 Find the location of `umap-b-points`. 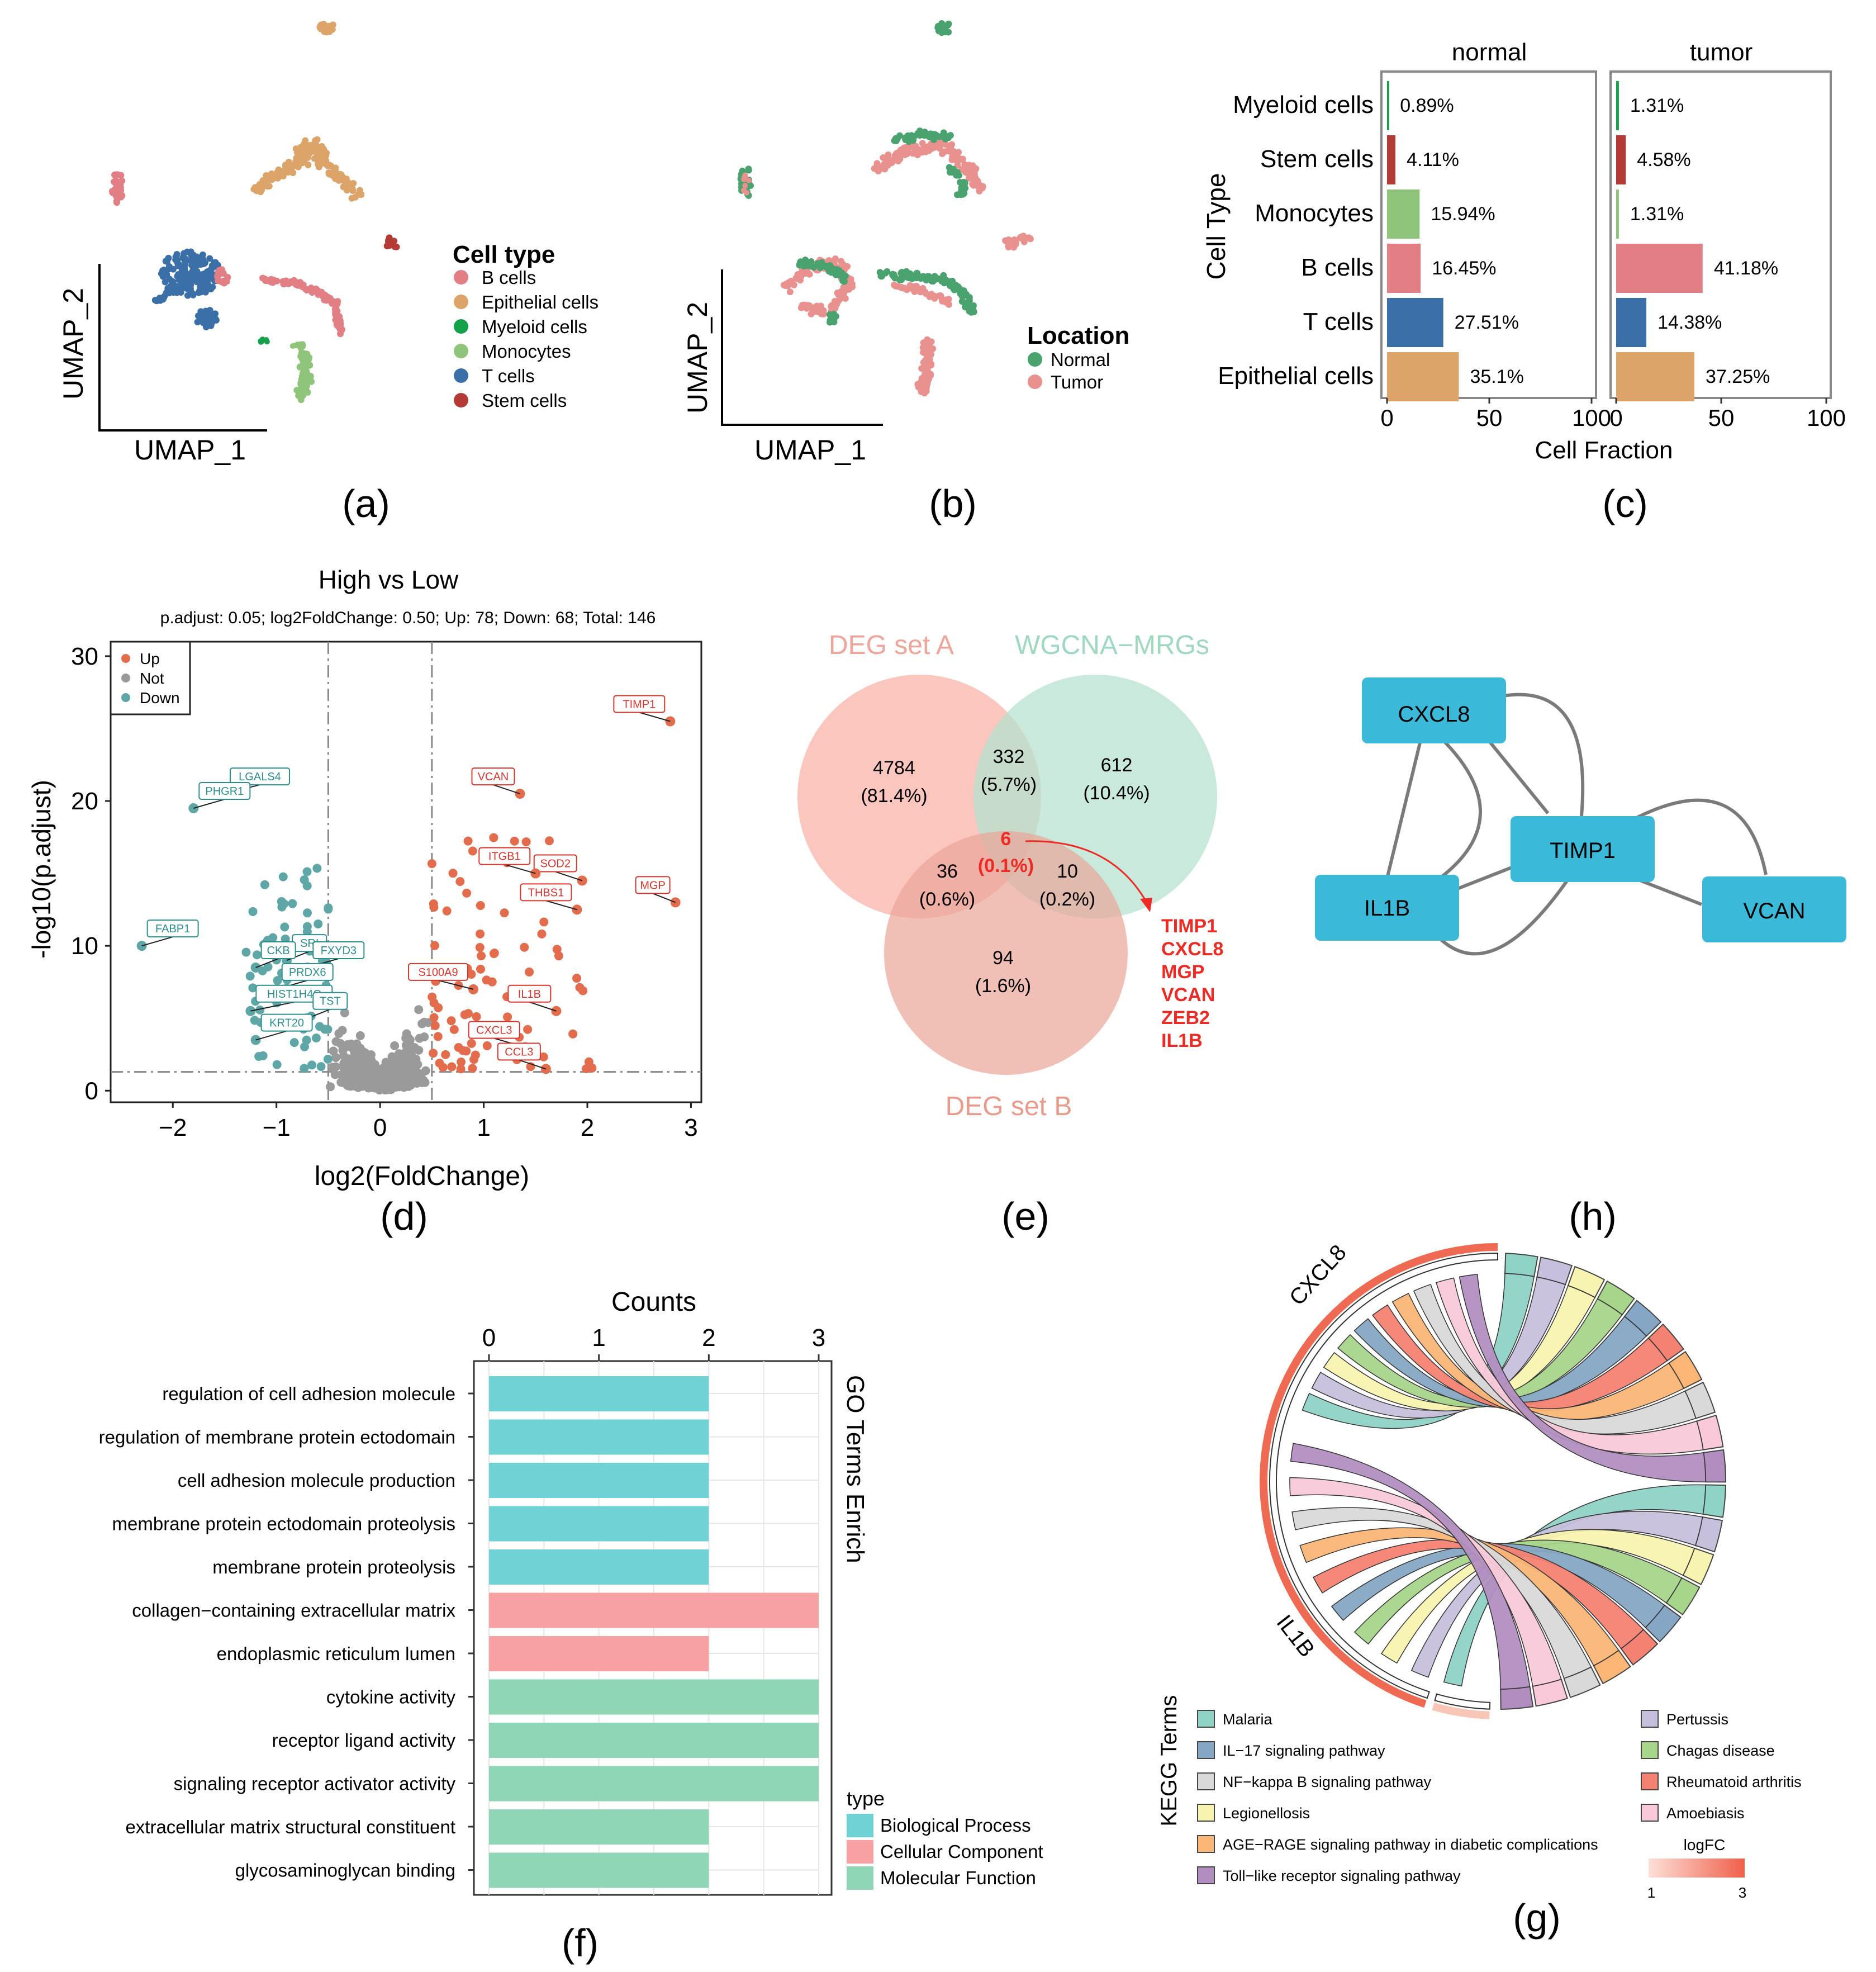

umap-b-points is located at coordinates (885, 208).